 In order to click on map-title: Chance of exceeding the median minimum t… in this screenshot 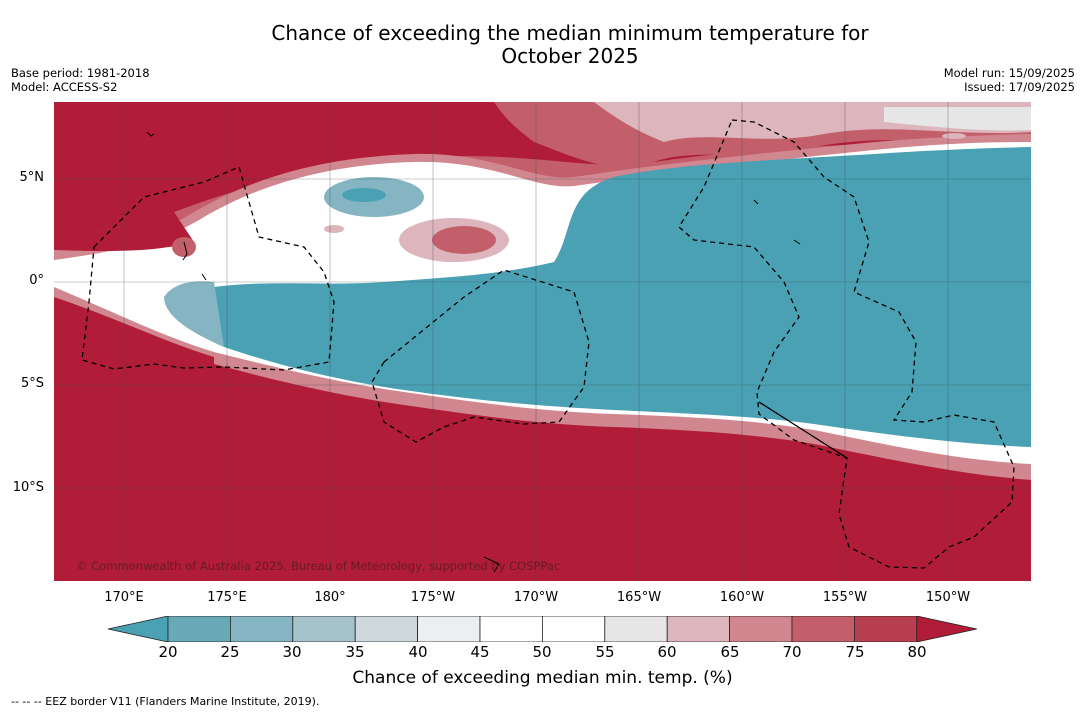, I will do `click(542, 45)`.